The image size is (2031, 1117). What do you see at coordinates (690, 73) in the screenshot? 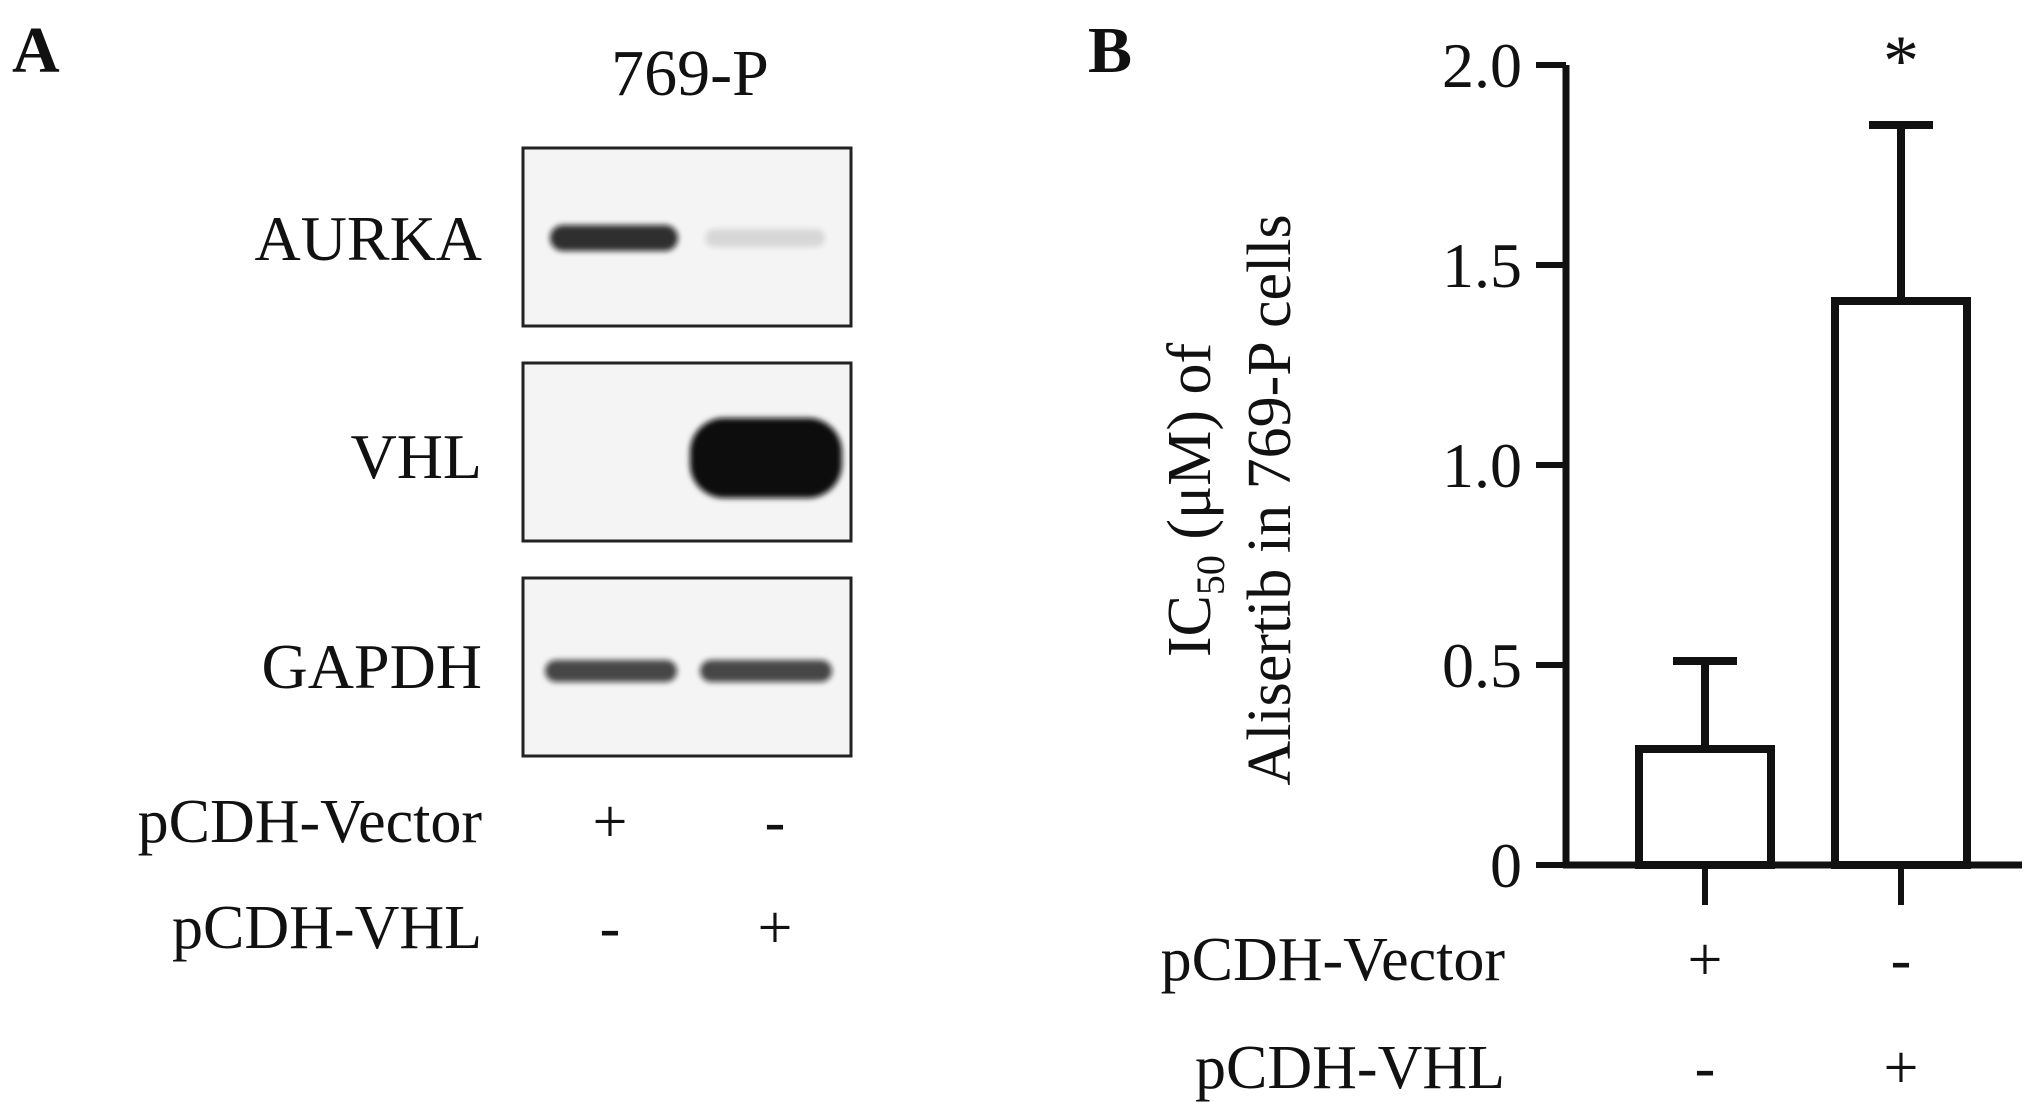
I see `cell-line-label: 769-P` at bounding box center [690, 73].